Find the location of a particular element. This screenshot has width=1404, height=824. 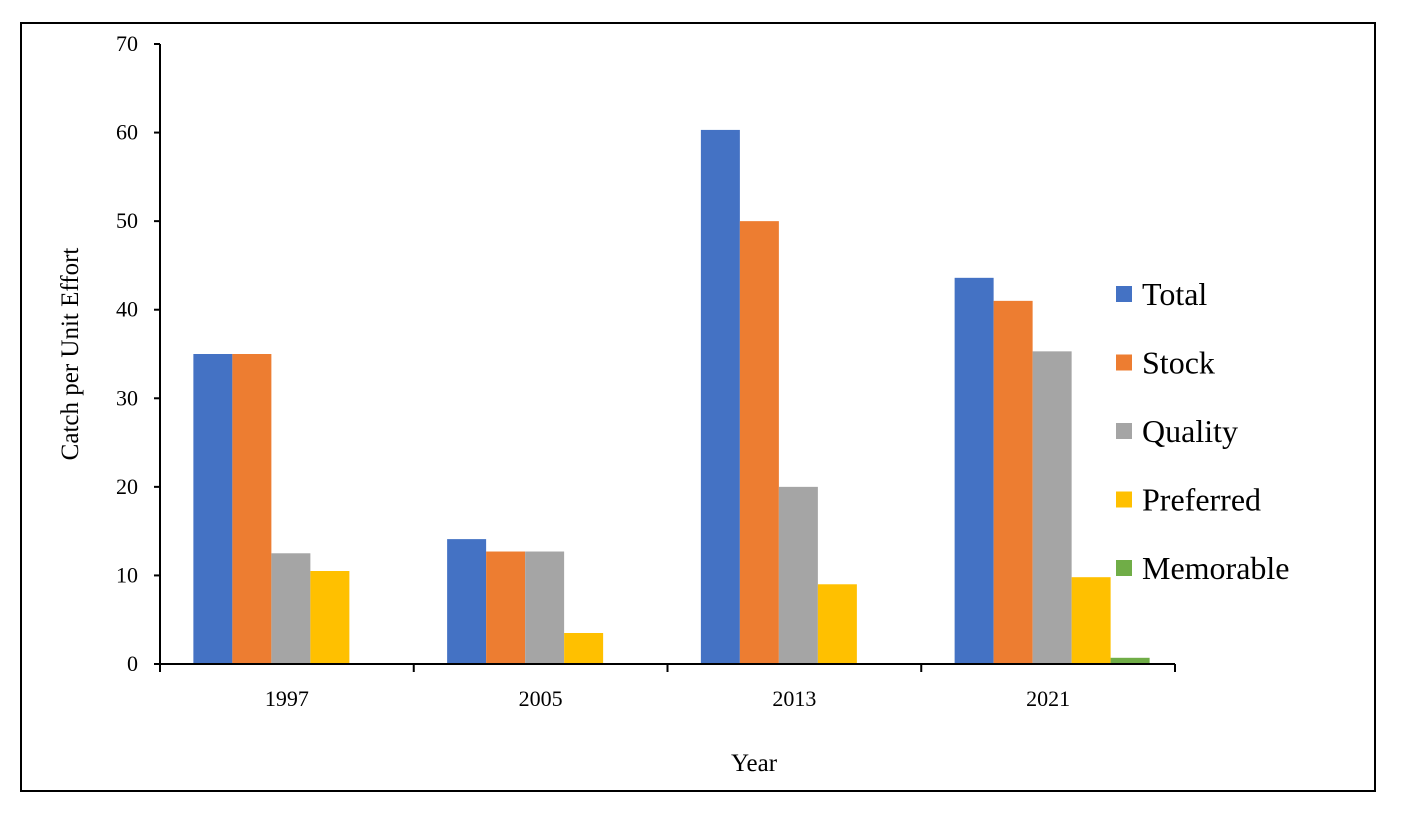

x-tick-label: 1997 is located at coordinates (287, 698).